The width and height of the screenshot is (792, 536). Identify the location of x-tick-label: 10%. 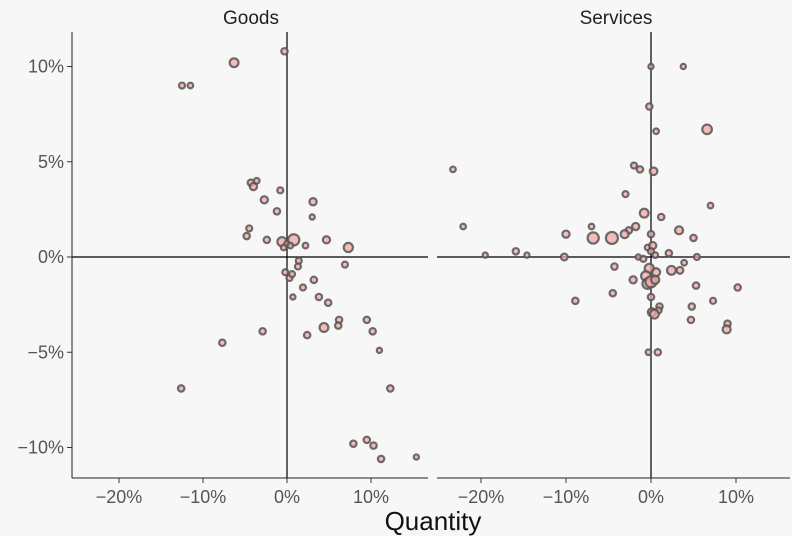
(736, 497).